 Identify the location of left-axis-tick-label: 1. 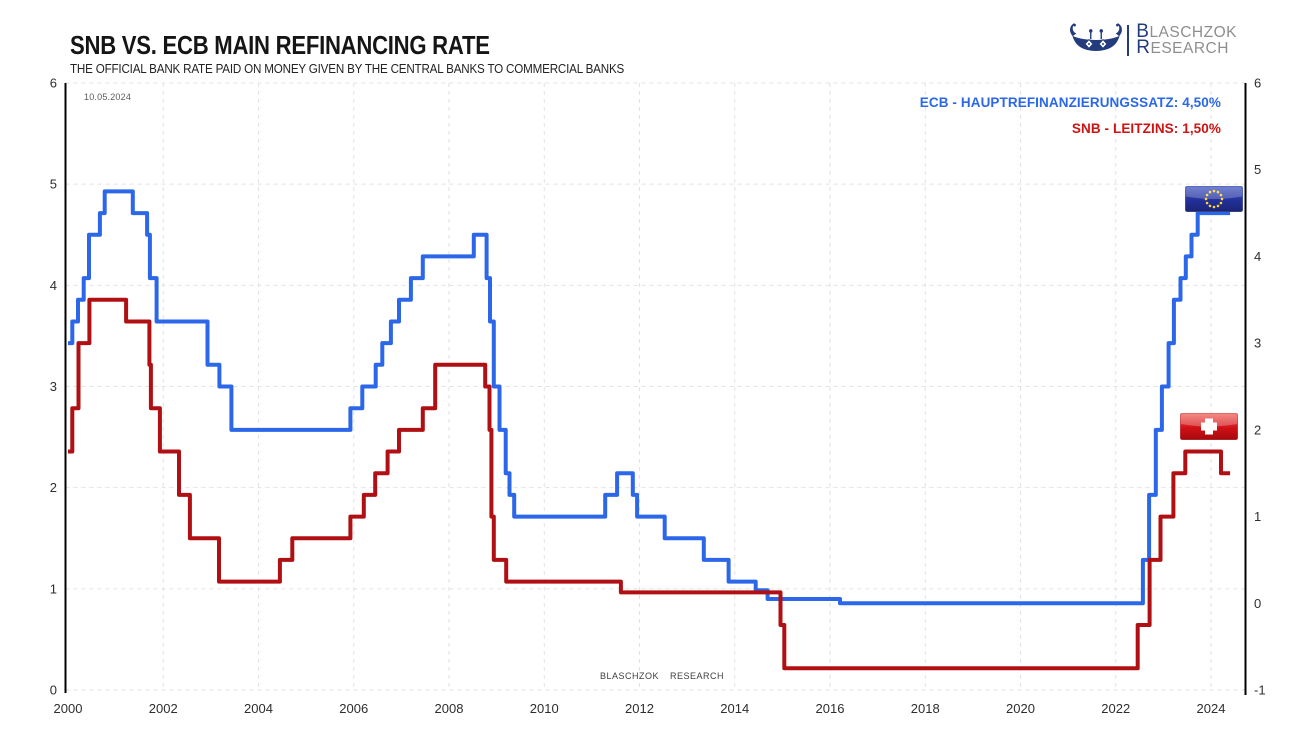
(53, 588).